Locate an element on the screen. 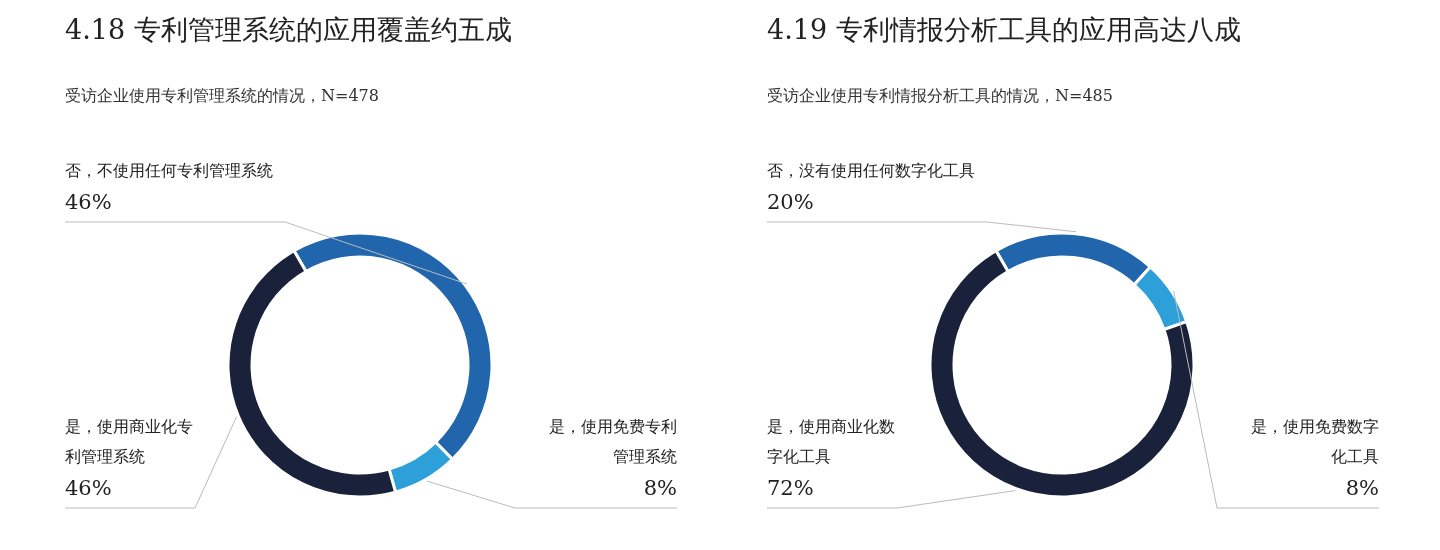 Image resolution: width=1440 pixels, height=550 pixels. chart-title: 4.18 专利管理系统的应用覆盖约五成 is located at coordinates (288, 30).